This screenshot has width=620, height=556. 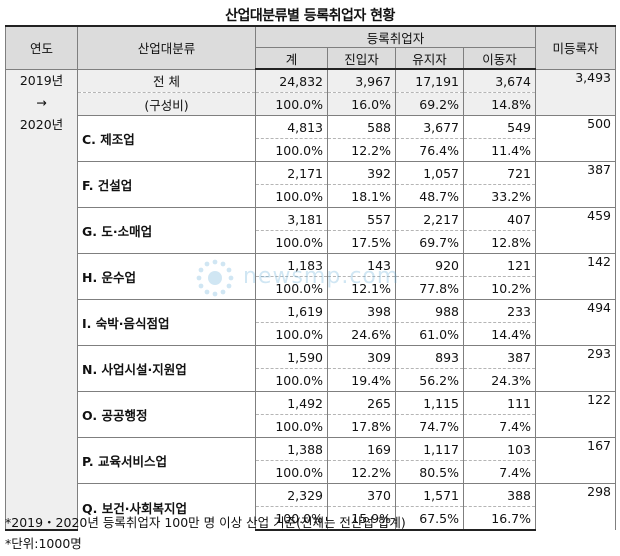 What do you see at coordinates (576, 230) in the screenshot?
I see `value-unregistered: 459` at bounding box center [576, 230].